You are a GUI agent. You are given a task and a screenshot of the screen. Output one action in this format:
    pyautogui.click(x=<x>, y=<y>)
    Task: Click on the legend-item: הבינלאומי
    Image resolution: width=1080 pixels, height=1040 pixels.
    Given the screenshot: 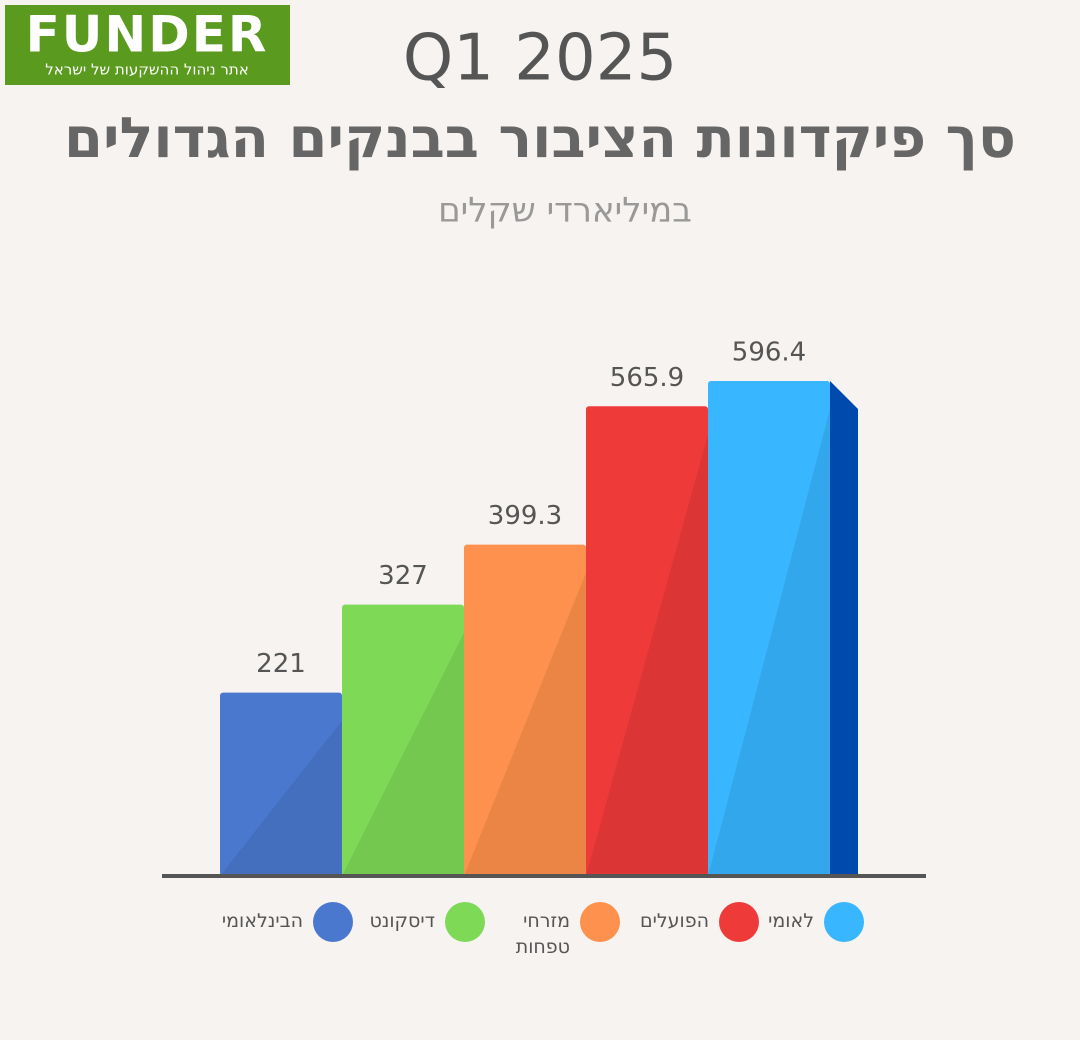 What is the action you would take?
    pyautogui.click(x=287, y=922)
    